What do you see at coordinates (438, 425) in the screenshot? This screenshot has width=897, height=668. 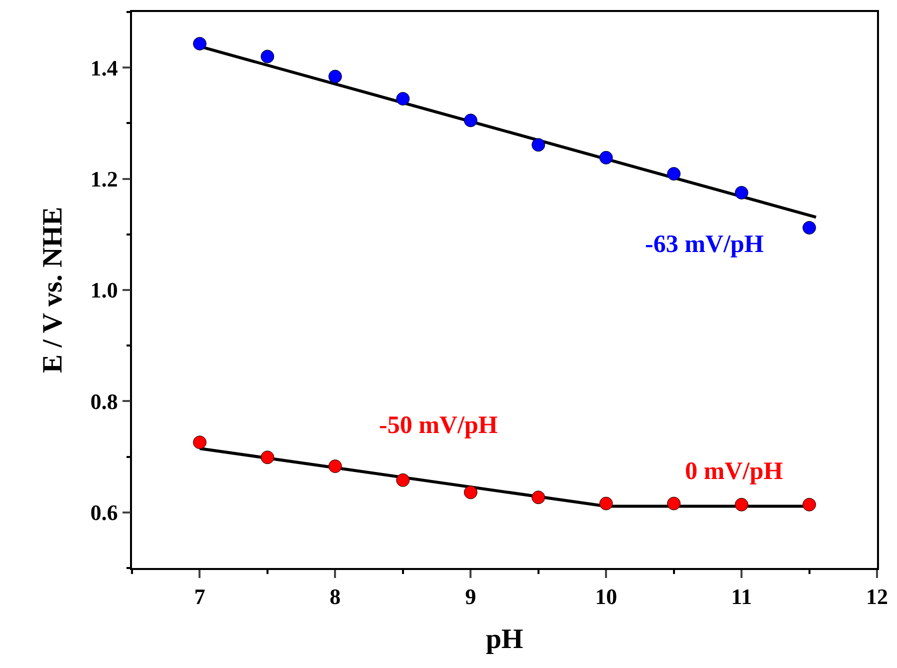 I see `annotation: -50 mV/pH` at bounding box center [438, 425].